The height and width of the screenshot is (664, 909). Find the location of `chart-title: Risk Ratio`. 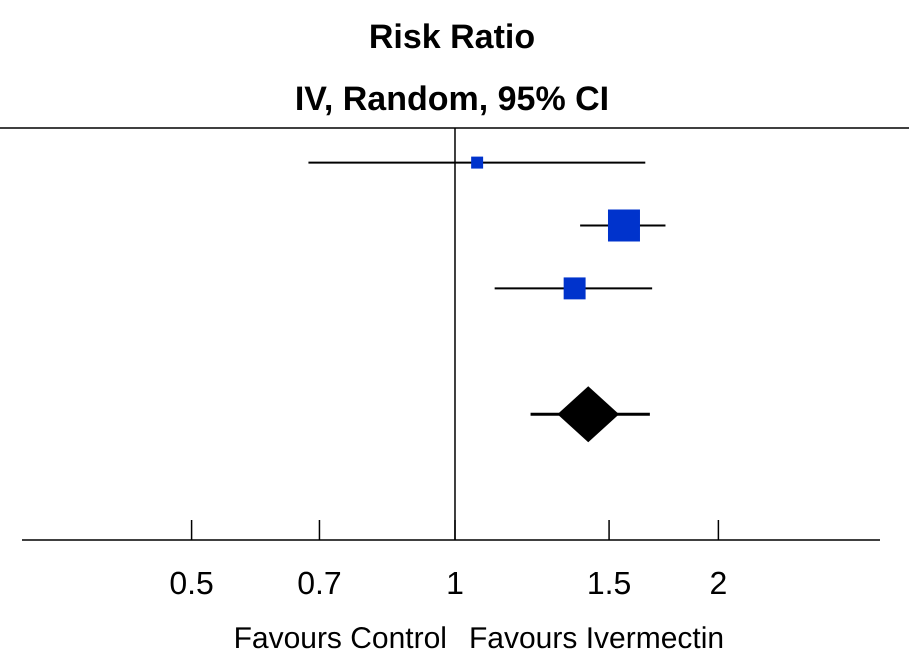

chart-title: Risk Ratio is located at coordinates (452, 37).